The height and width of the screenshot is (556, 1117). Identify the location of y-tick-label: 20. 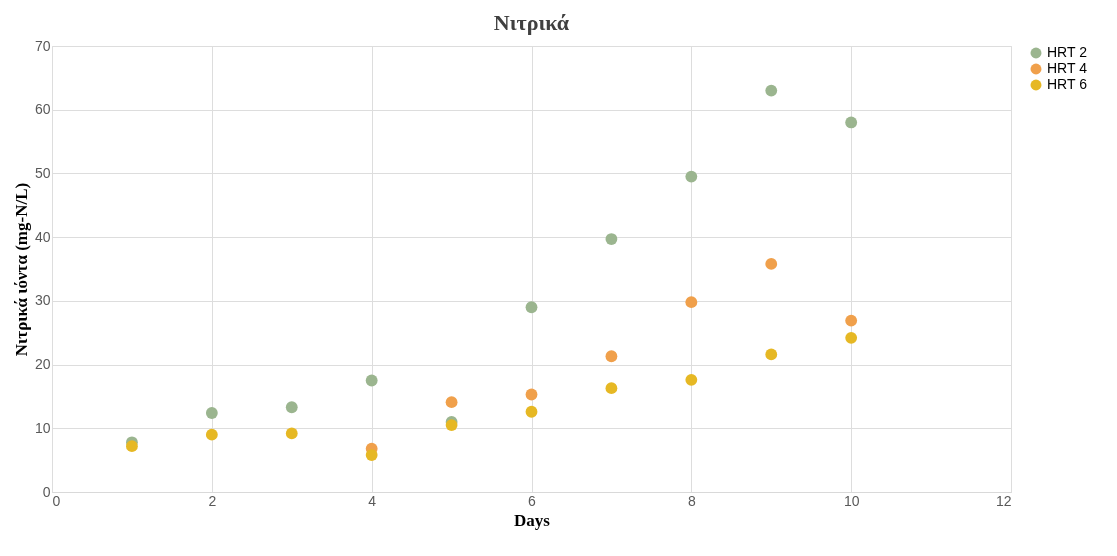
(42, 364).